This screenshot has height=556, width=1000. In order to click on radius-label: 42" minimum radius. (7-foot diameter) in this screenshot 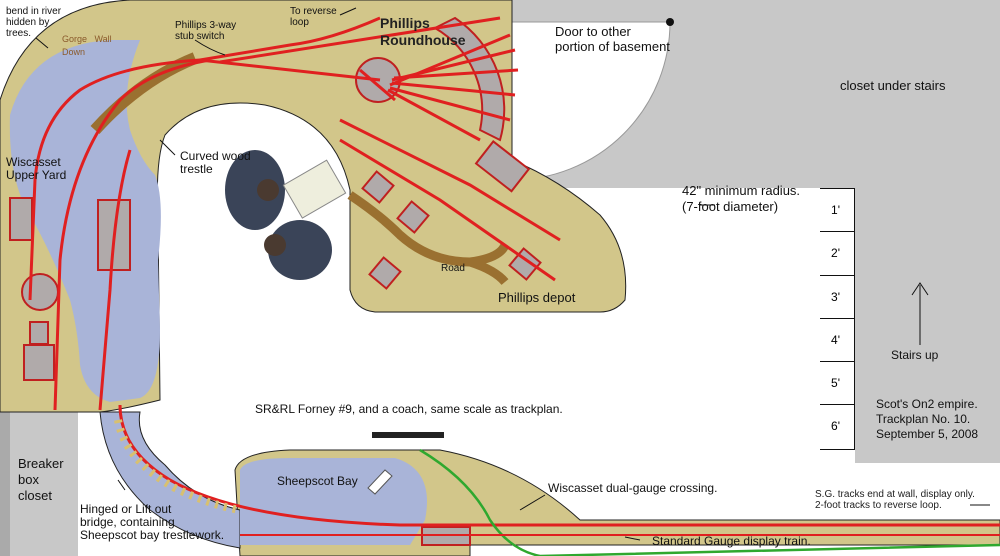, I will do `click(741, 198)`.